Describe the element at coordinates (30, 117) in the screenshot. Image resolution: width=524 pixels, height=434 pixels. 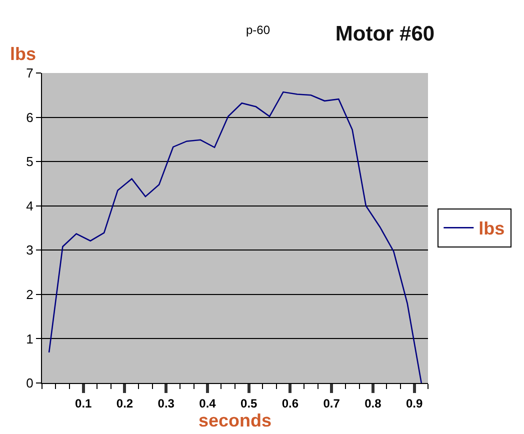
I see `y-tick-label: 6` at that location.